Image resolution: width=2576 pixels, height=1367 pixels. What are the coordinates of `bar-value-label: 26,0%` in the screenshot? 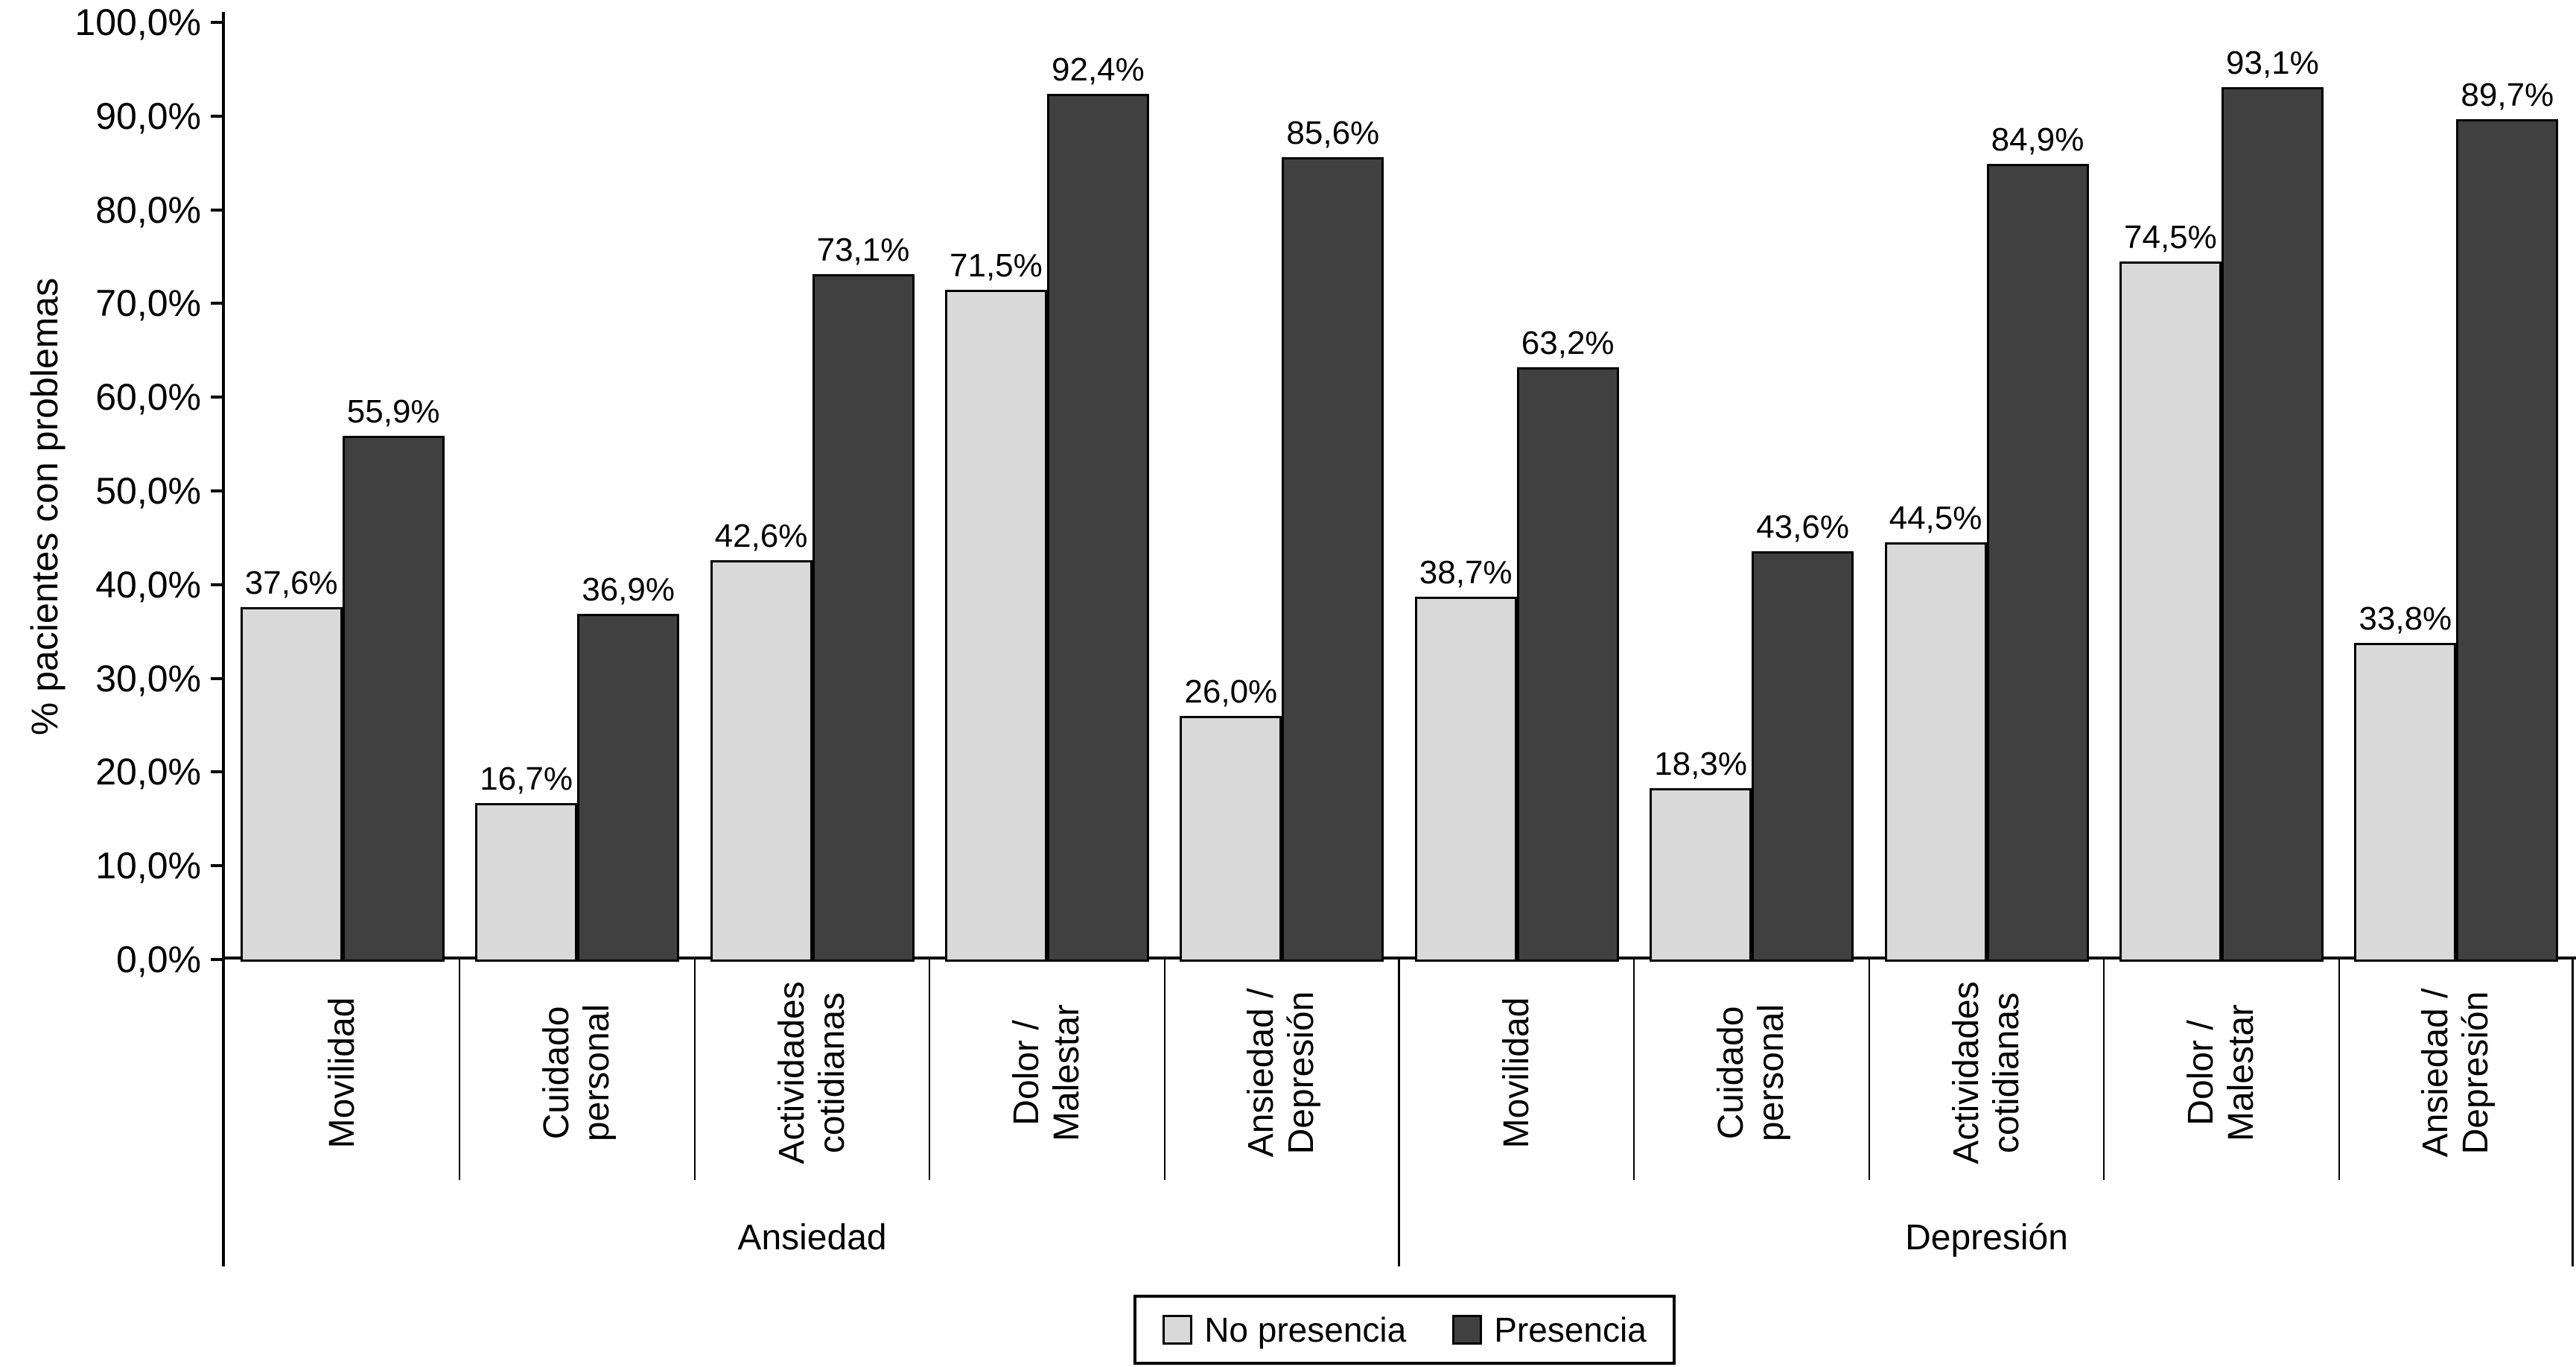 It's located at (1231, 691).